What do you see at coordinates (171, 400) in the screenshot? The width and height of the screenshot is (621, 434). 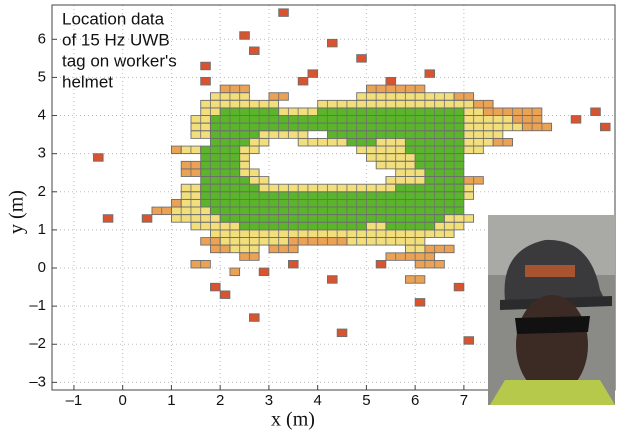 I see `x-tick-label: 1` at bounding box center [171, 400].